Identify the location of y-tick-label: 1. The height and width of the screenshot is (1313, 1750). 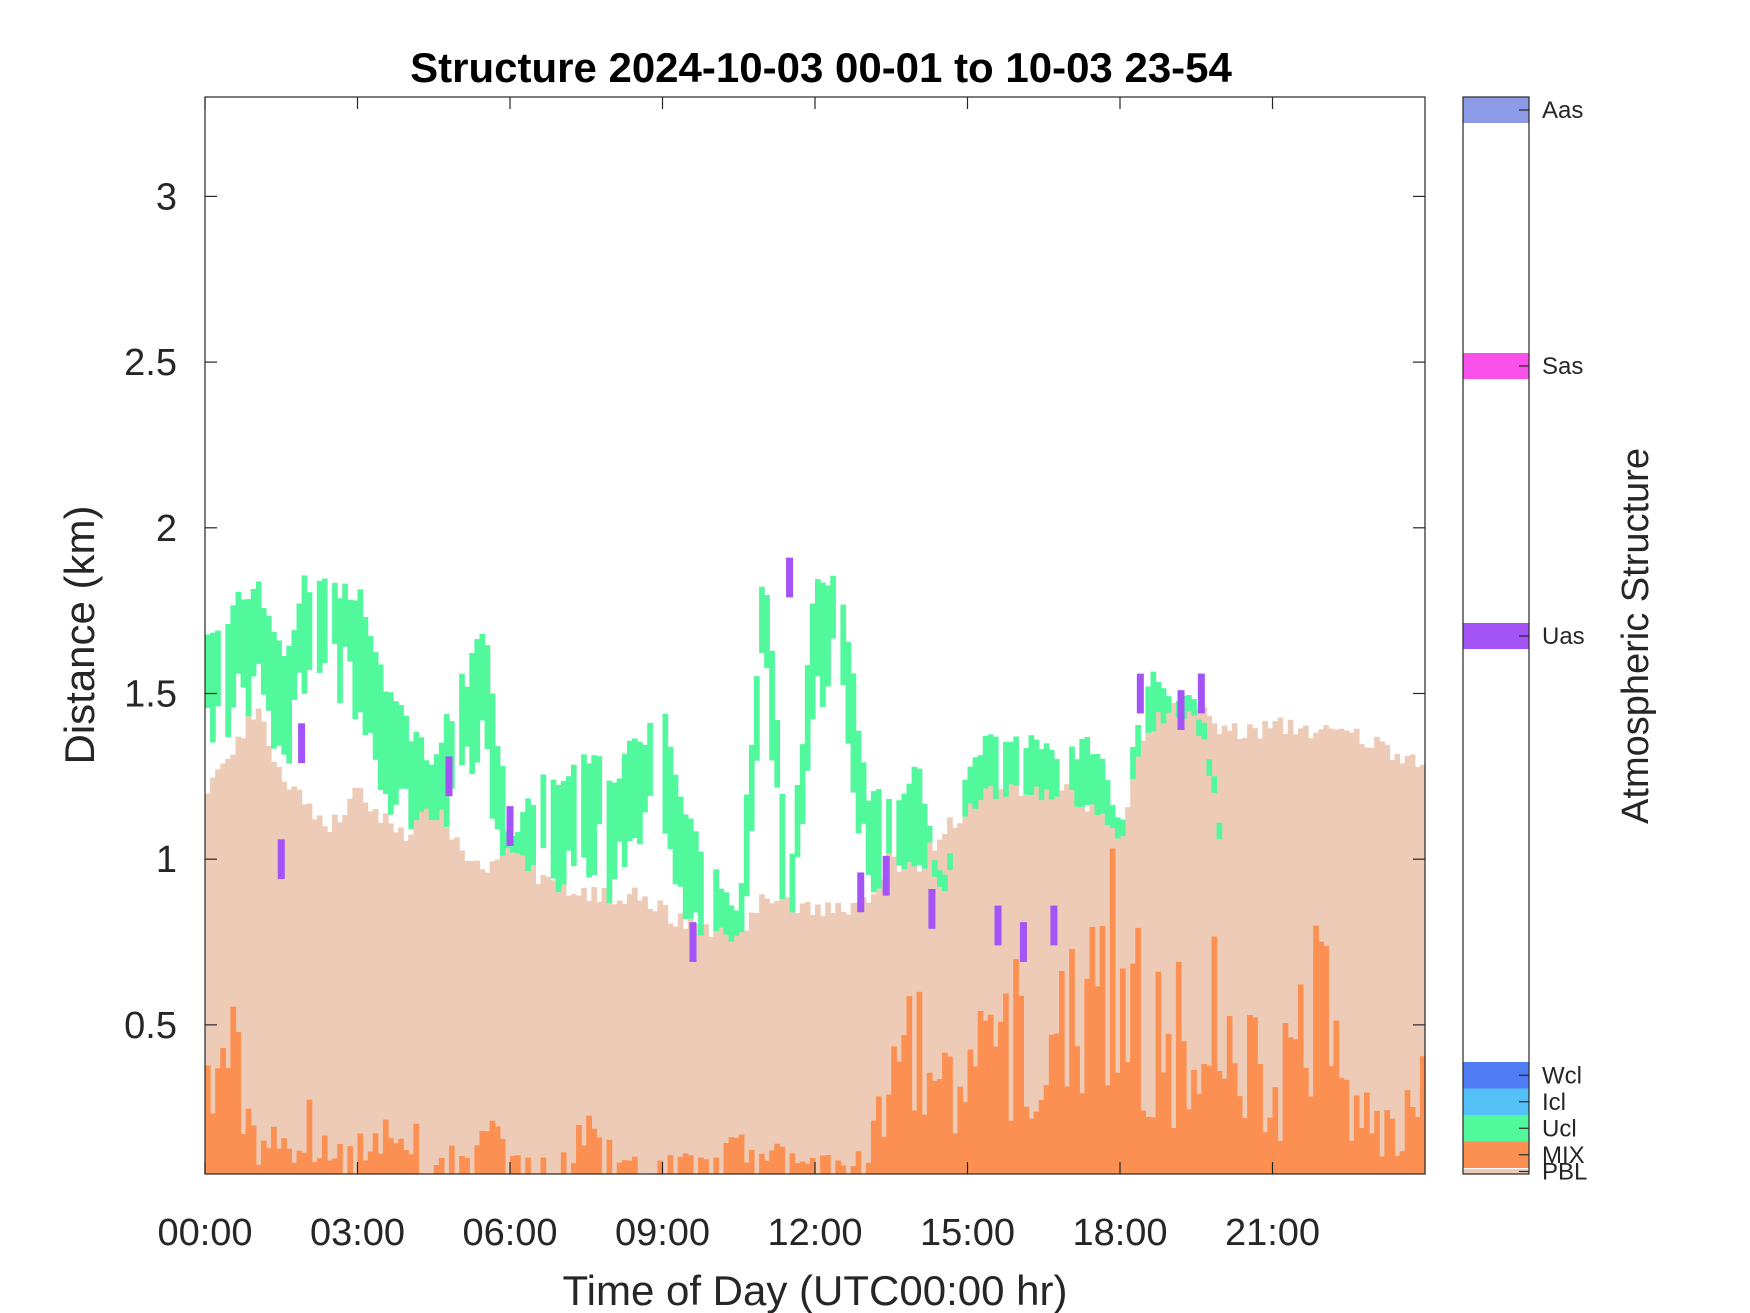
(166, 860).